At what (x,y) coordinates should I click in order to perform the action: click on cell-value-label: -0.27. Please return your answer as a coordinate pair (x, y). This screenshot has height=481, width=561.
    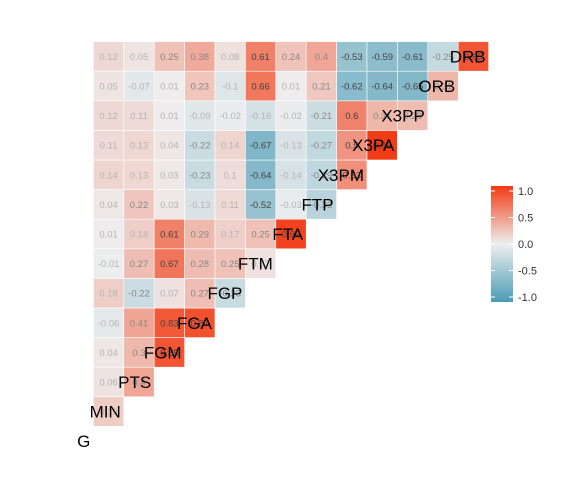
    Looking at the image, I should click on (322, 146).